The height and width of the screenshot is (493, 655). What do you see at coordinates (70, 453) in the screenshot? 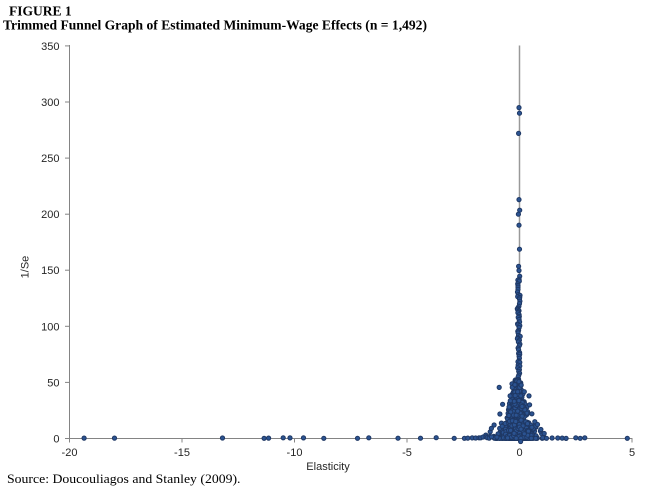
I see `svg-text: -20` at bounding box center [70, 453].